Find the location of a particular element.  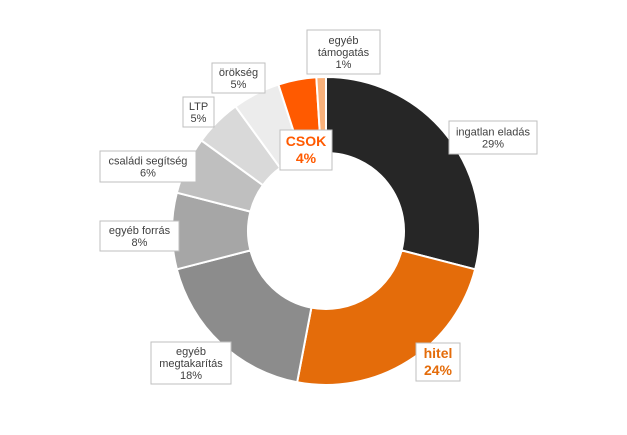

label-box-hitel is located at coordinates (438, 362).